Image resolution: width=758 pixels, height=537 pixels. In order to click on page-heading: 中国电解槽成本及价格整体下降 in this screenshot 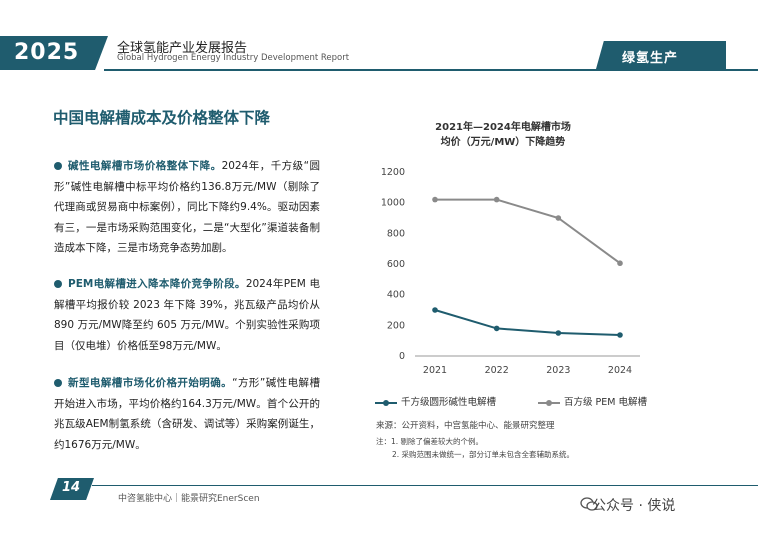, I will do `click(162, 118)`.